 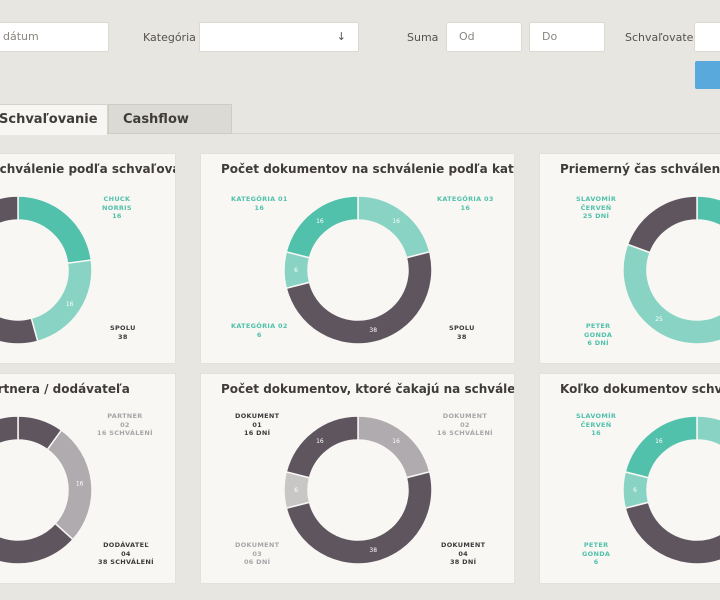 What do you see at coordinates (341, 36) in the screenshot?
I see `chevron-down-icon: ↓` at bounding box center [341, 36].